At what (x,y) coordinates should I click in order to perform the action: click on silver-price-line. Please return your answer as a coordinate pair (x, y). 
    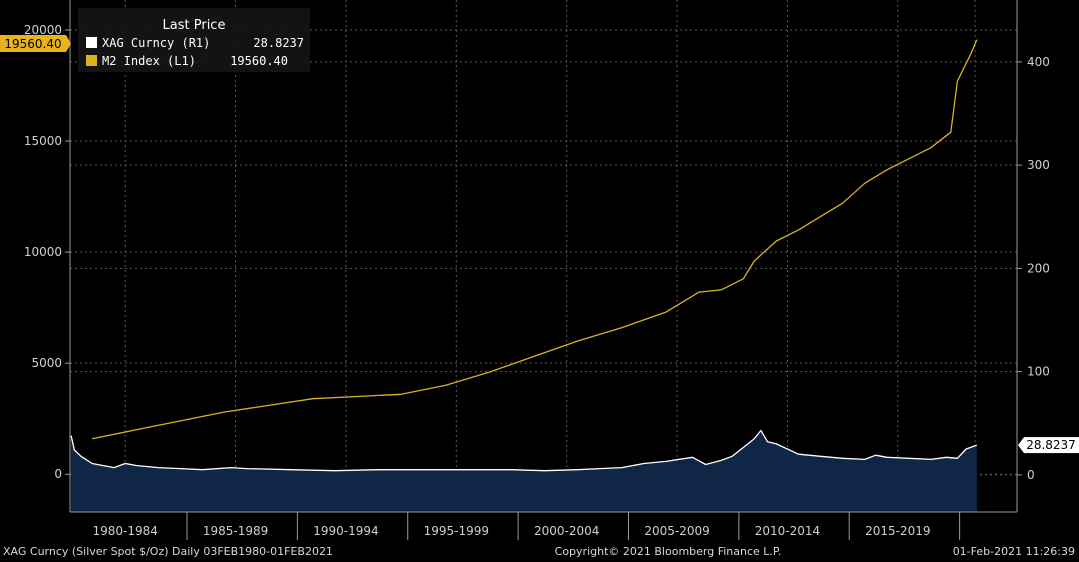
    Looking at the image, I should click on (524, 450).